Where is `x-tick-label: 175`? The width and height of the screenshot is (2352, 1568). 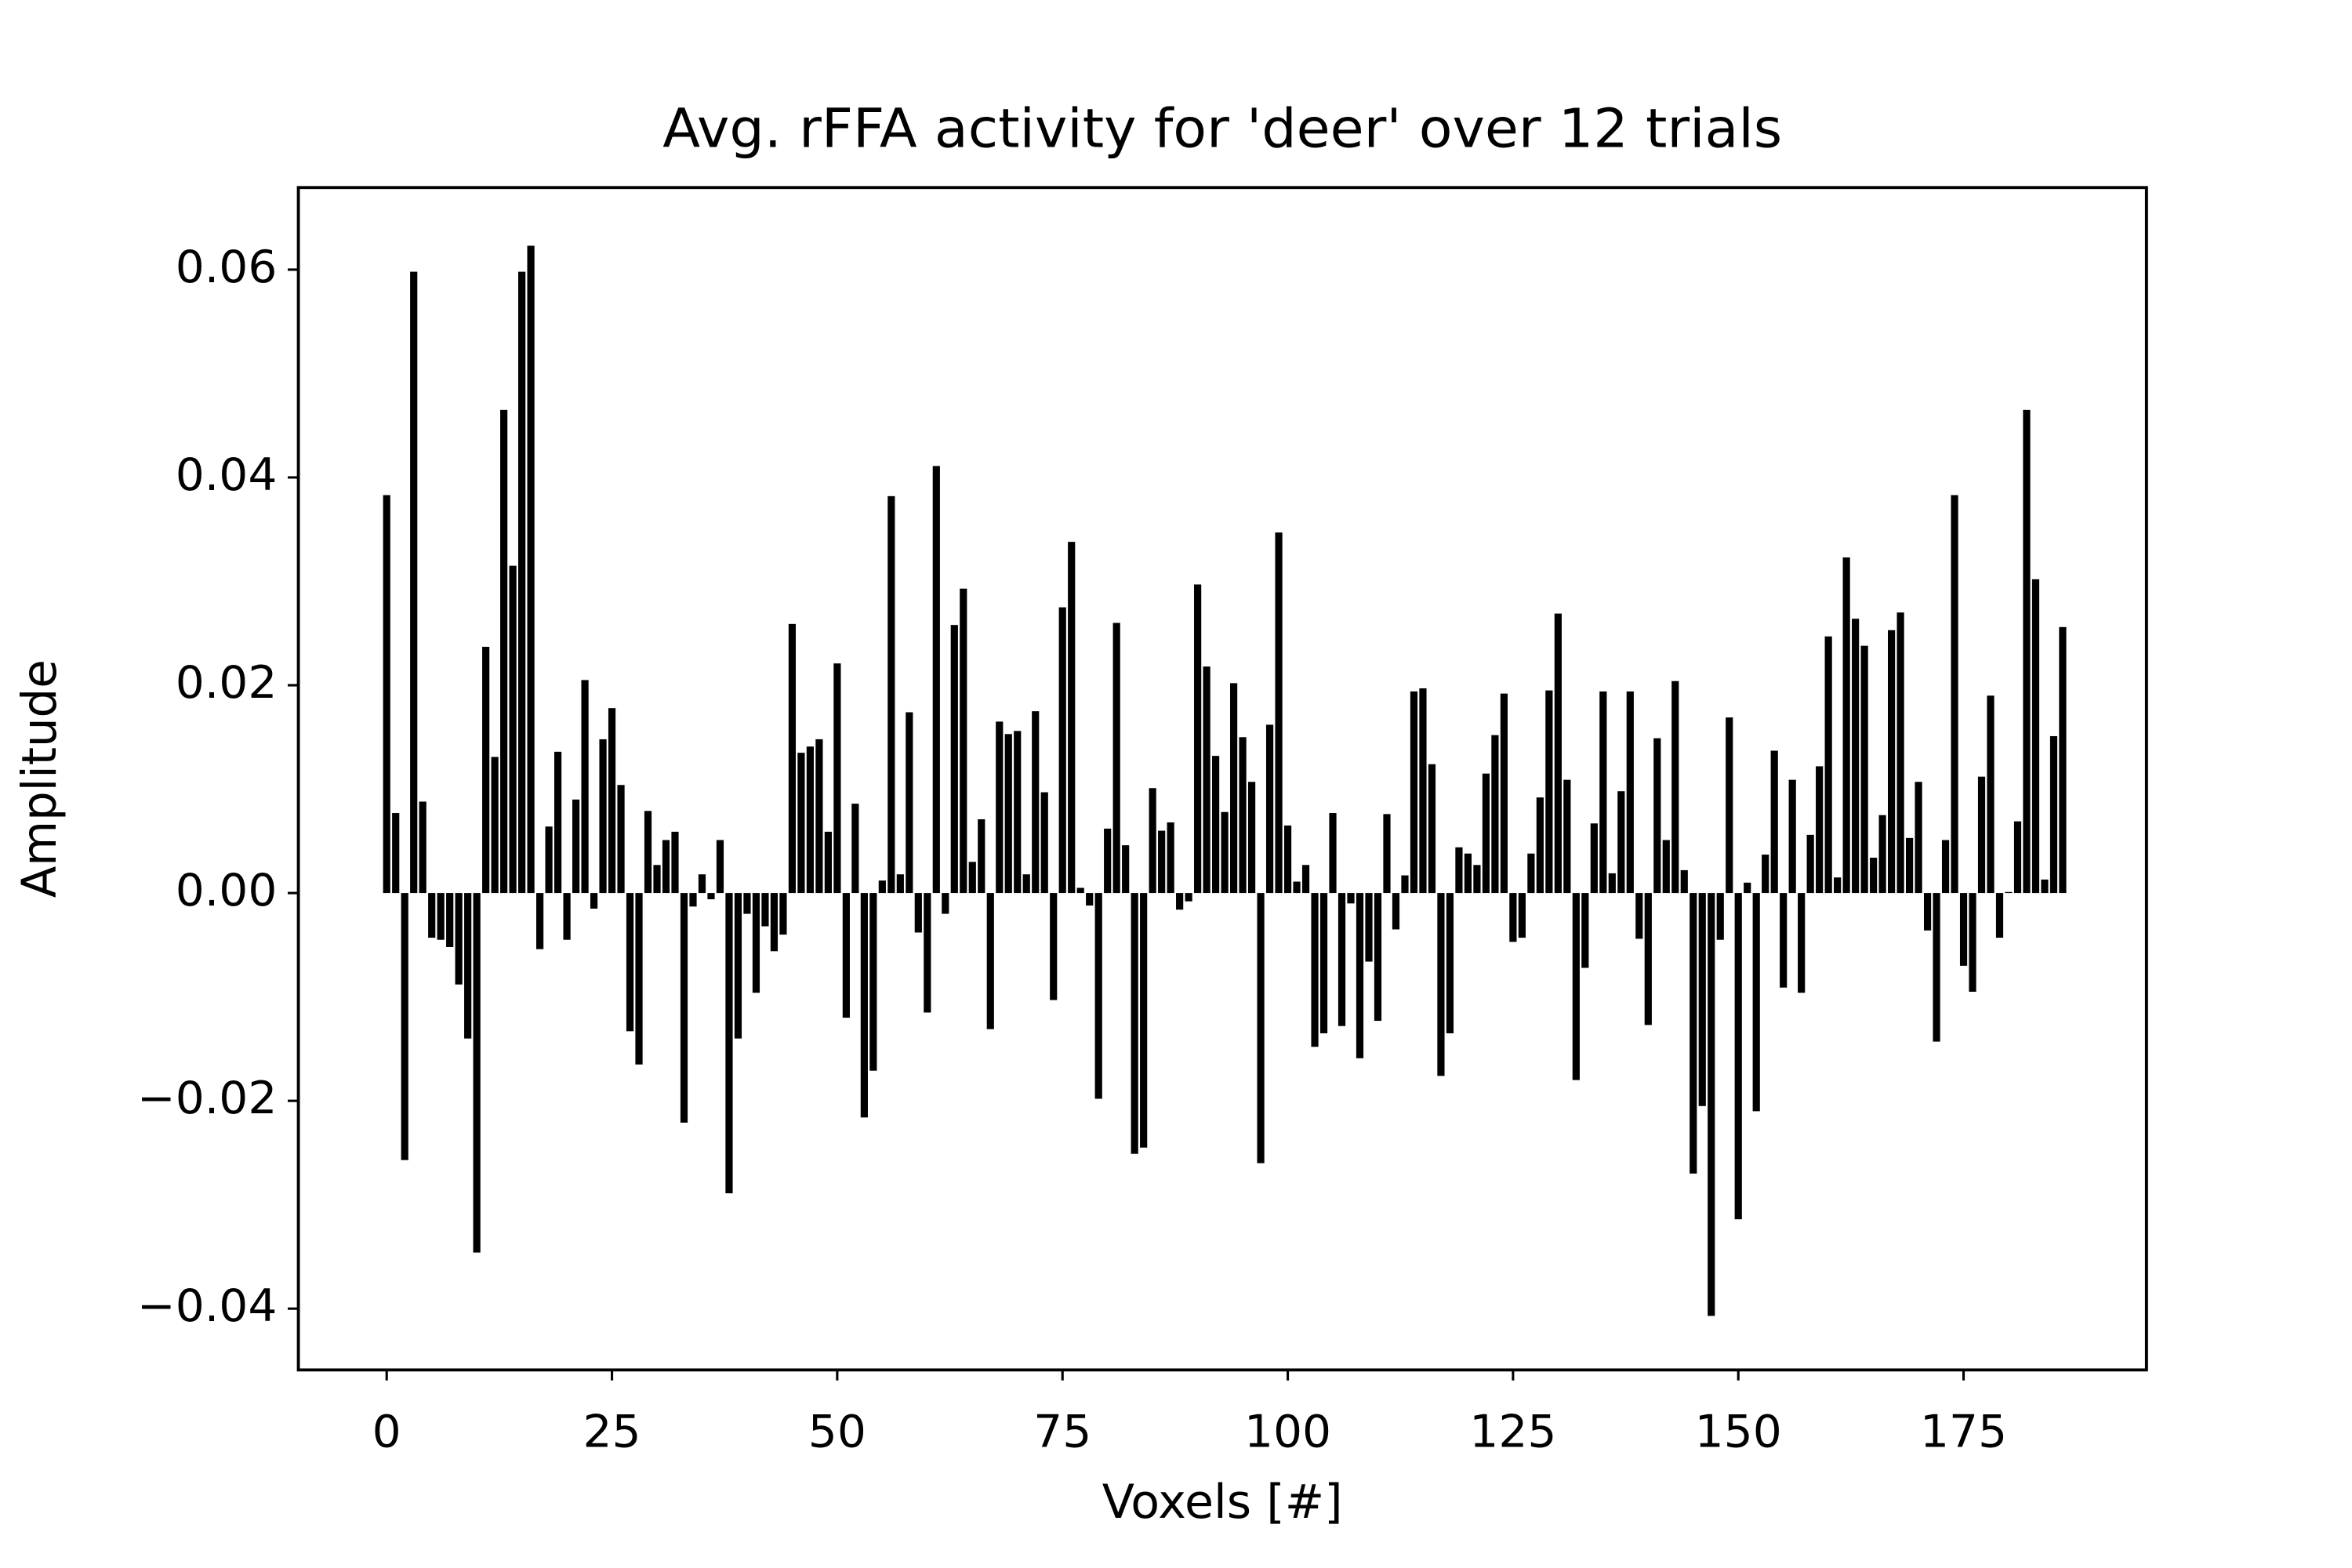
x-tick-label: 175 is located at coordinates (1964, 1431).